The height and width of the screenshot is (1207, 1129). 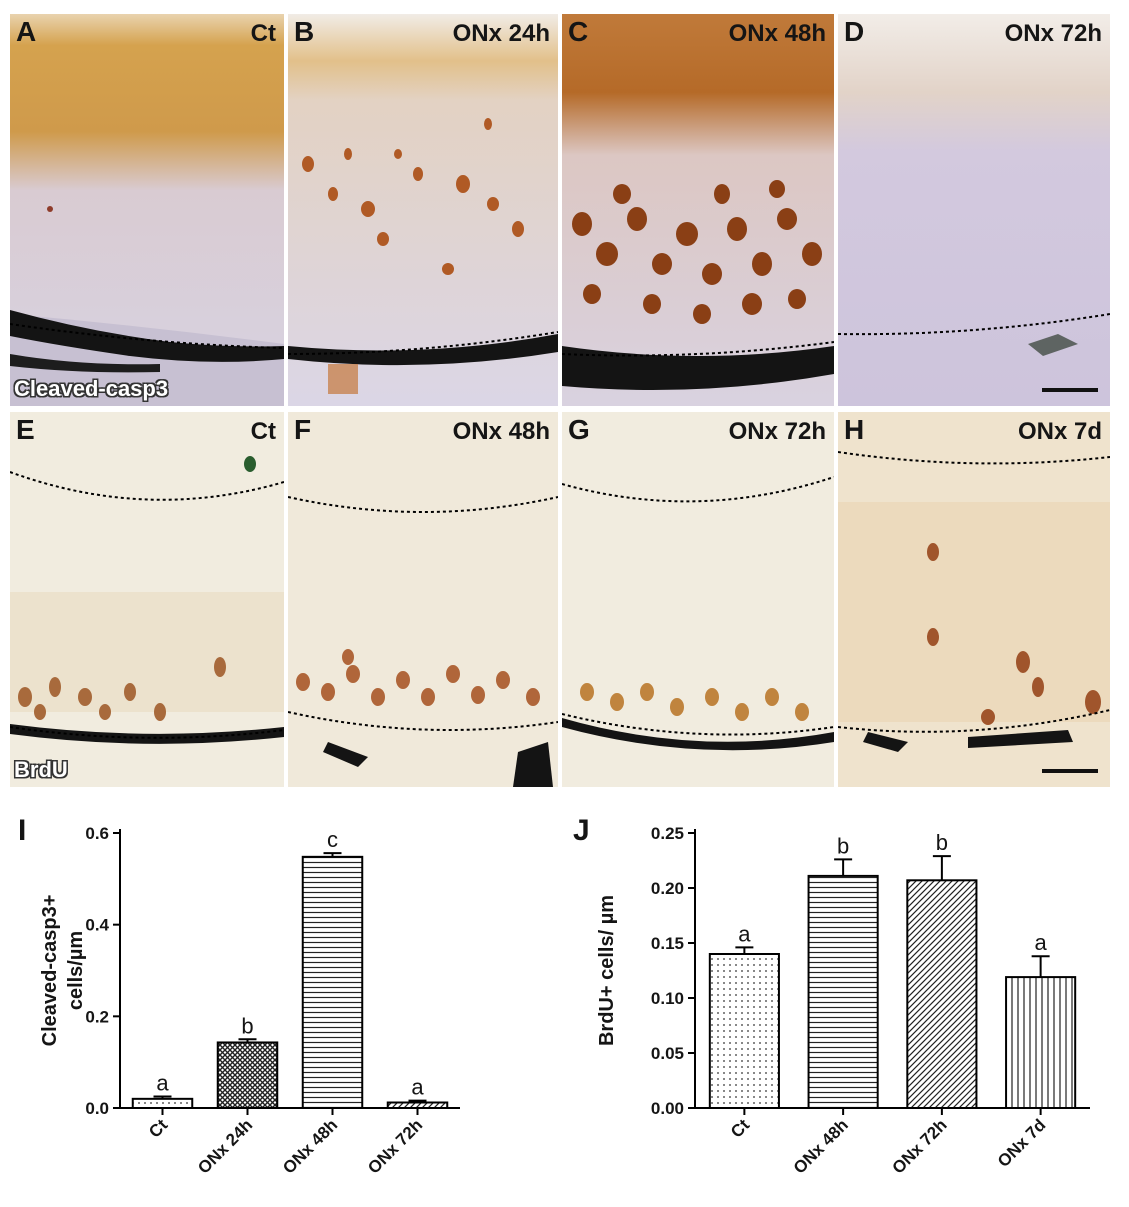 I want to click on panel-letter-f: F, so click(x=303, y=429).